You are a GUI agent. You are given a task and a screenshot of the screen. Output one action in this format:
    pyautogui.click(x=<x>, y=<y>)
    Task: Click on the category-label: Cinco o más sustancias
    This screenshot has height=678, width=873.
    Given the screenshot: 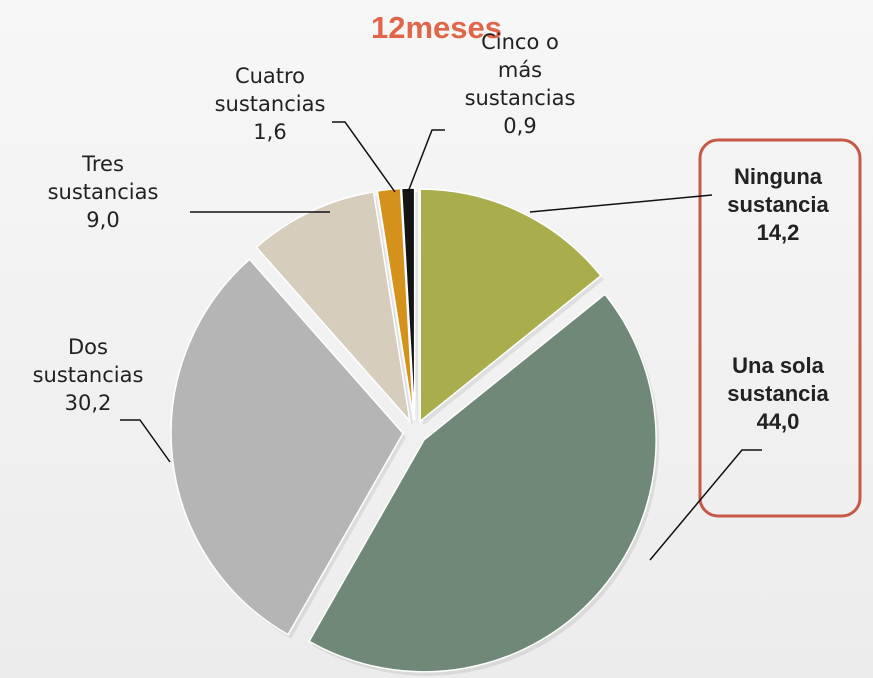 What is the action you would take?
    pyautogui.click(x=520, y=70)
    